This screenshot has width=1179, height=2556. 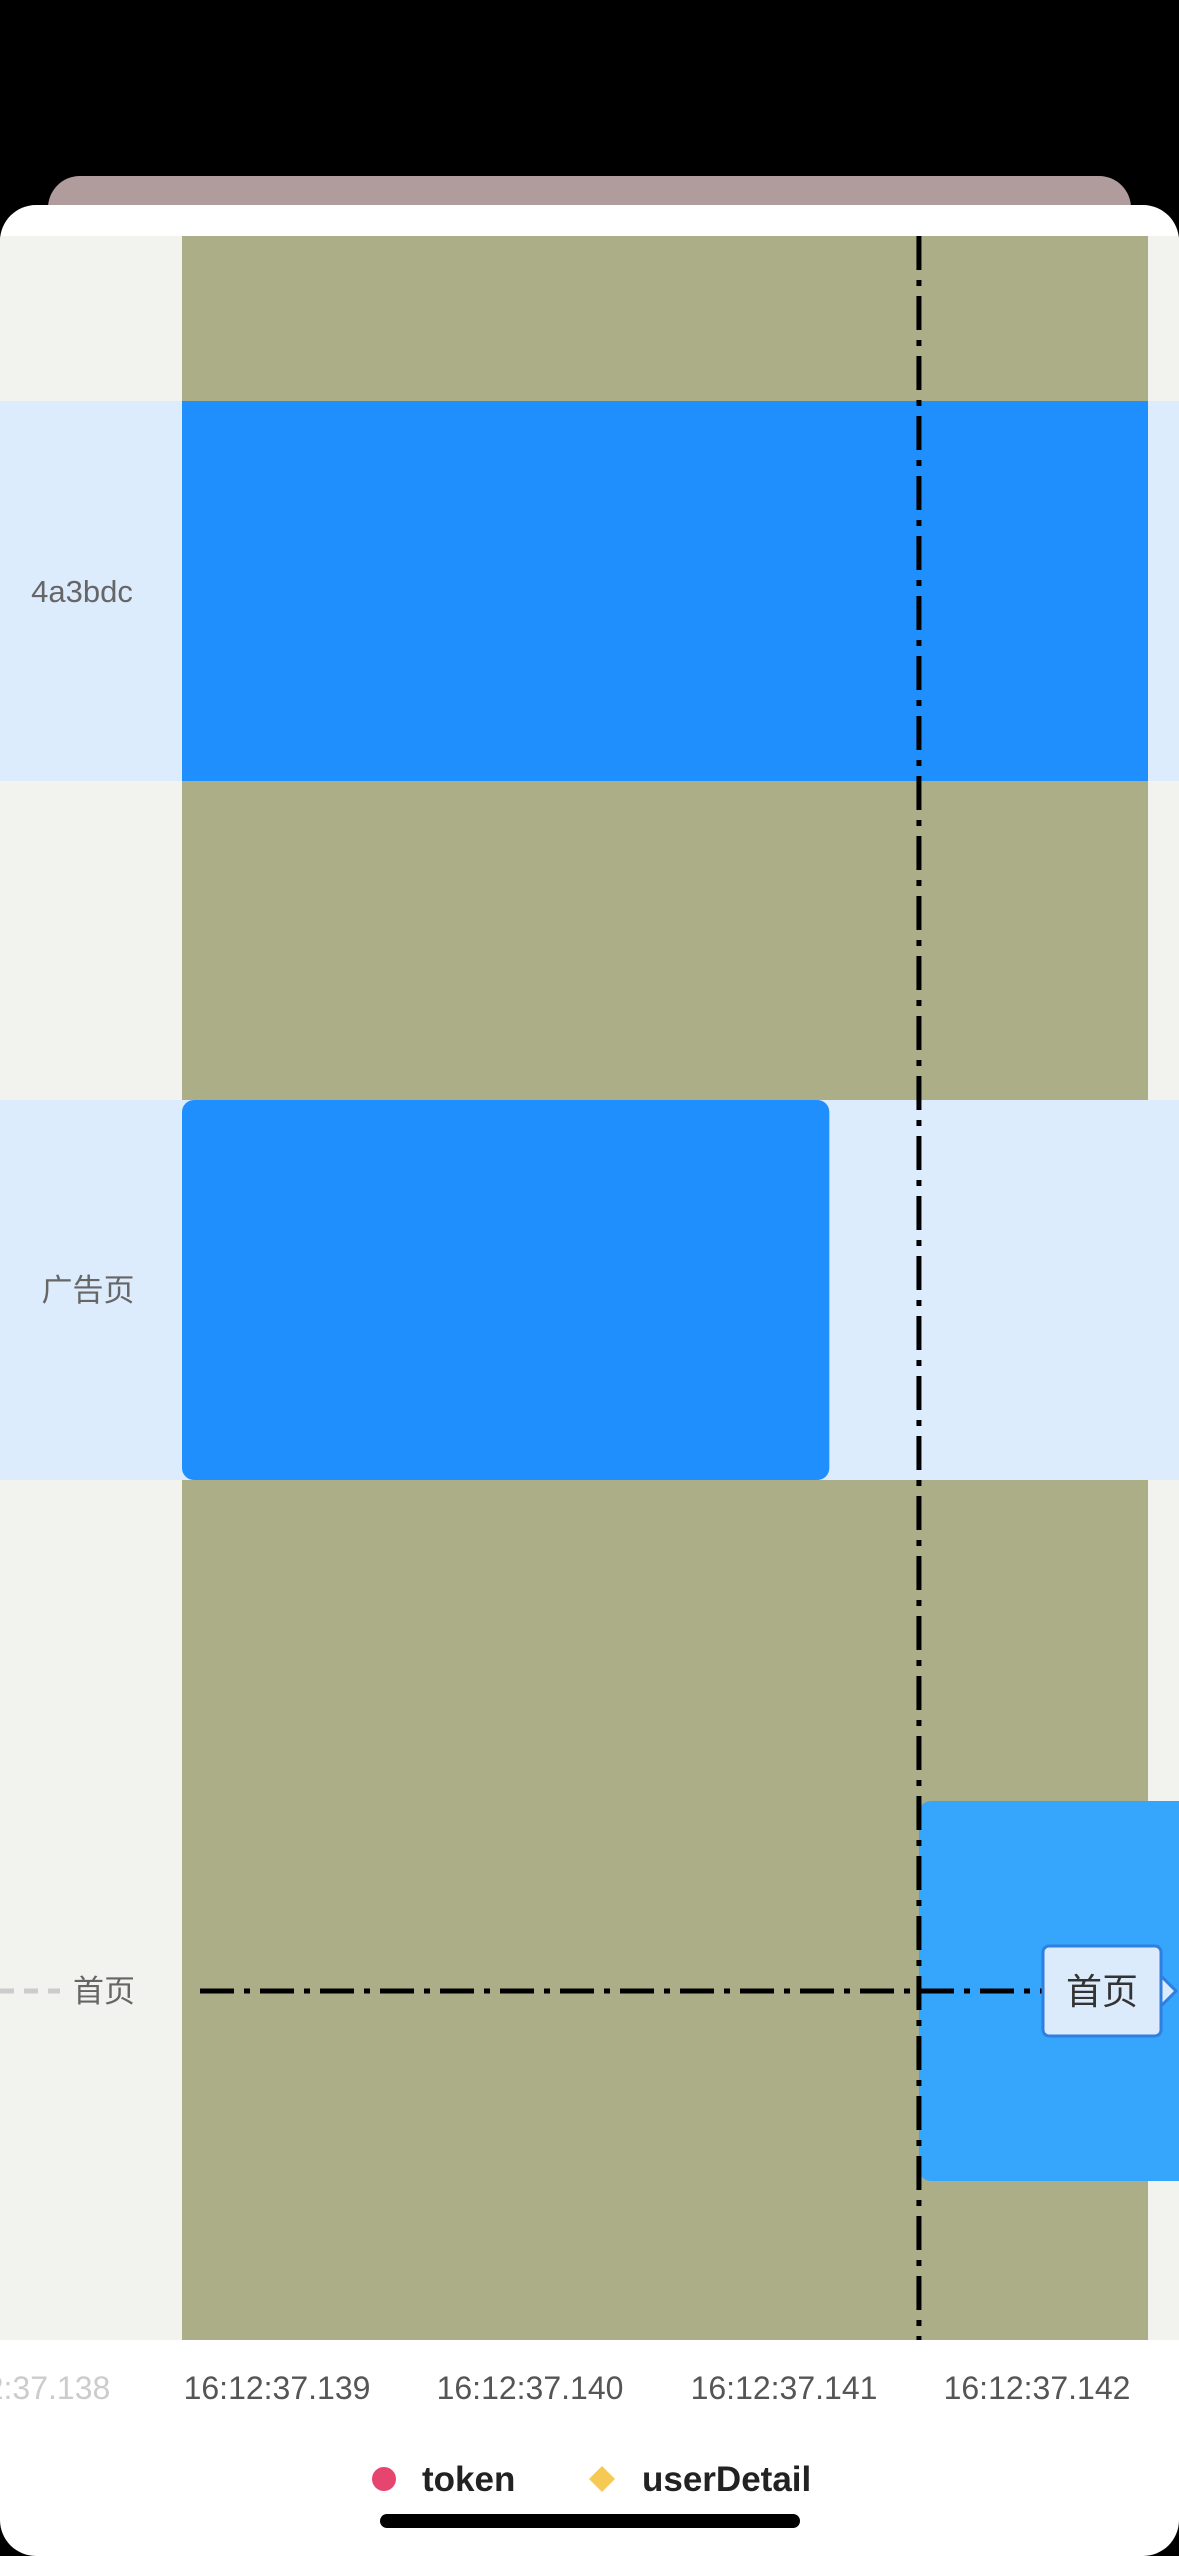 What do you see at coordinates (1169, 1991) in the screenshot?
I see `tooltip-arrow` at bounding box center [1169, 1991].